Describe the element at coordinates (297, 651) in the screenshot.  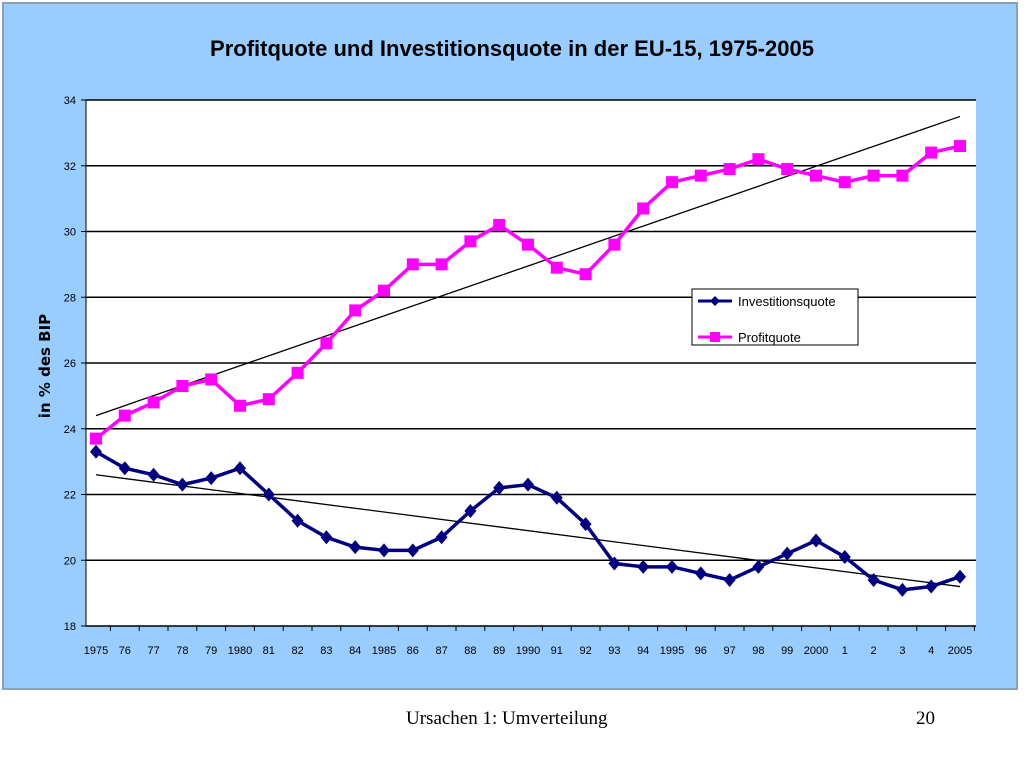
I see `x-tick-label: 82` at that location.